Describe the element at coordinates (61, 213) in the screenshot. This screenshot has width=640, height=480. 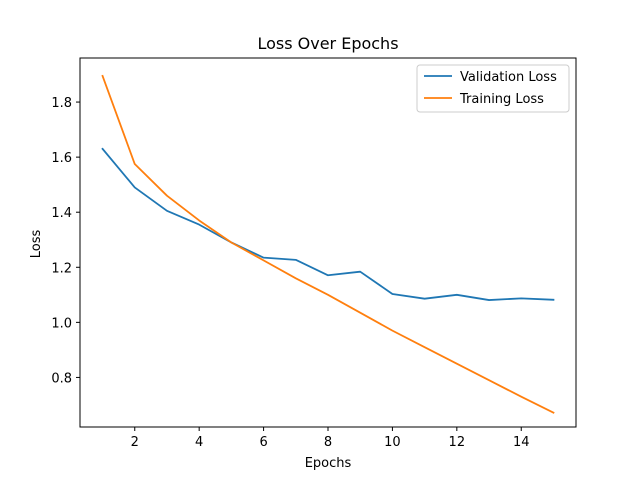
I see `y-tick-label: 1.4` at that location.